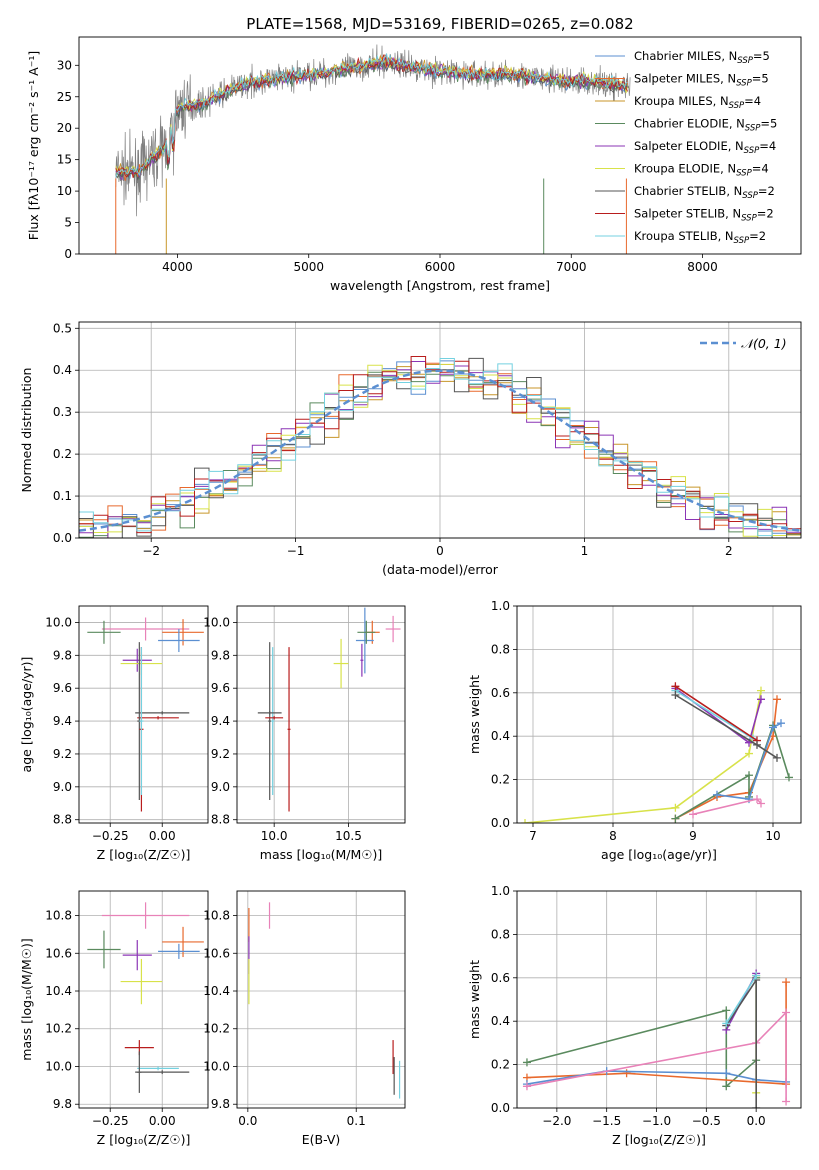 Image resolution: width=819 pixels, height=1170 pixels. Describe the element at coordinates (26, 715) in the screenshot. I see `y-axis-label: age [log₁₀(age/yr)]` at that location.